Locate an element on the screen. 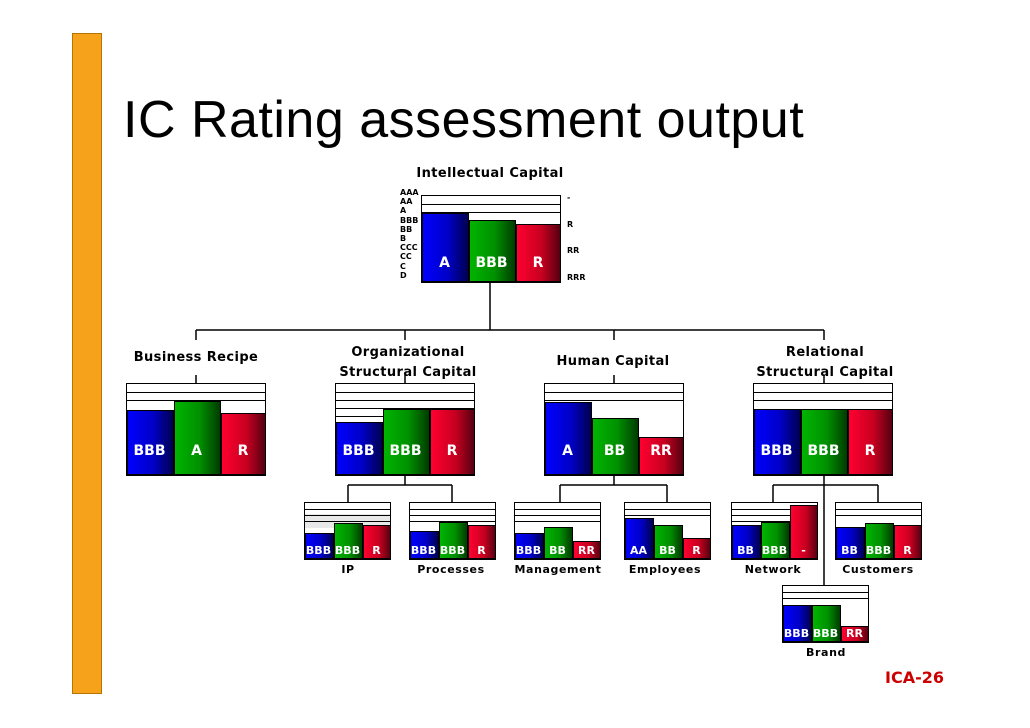 Image resolution: width=1030 pixels, height=728 pixels. employees-chart is located at coordinates (667, 531).